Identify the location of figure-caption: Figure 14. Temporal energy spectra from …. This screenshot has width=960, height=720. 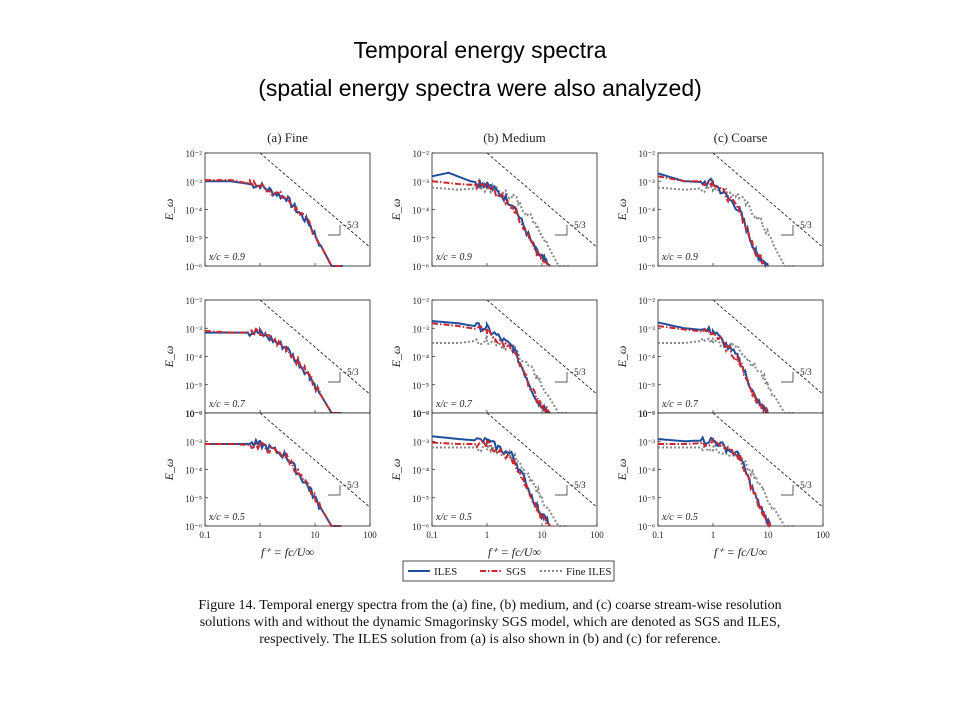
(490, 622).